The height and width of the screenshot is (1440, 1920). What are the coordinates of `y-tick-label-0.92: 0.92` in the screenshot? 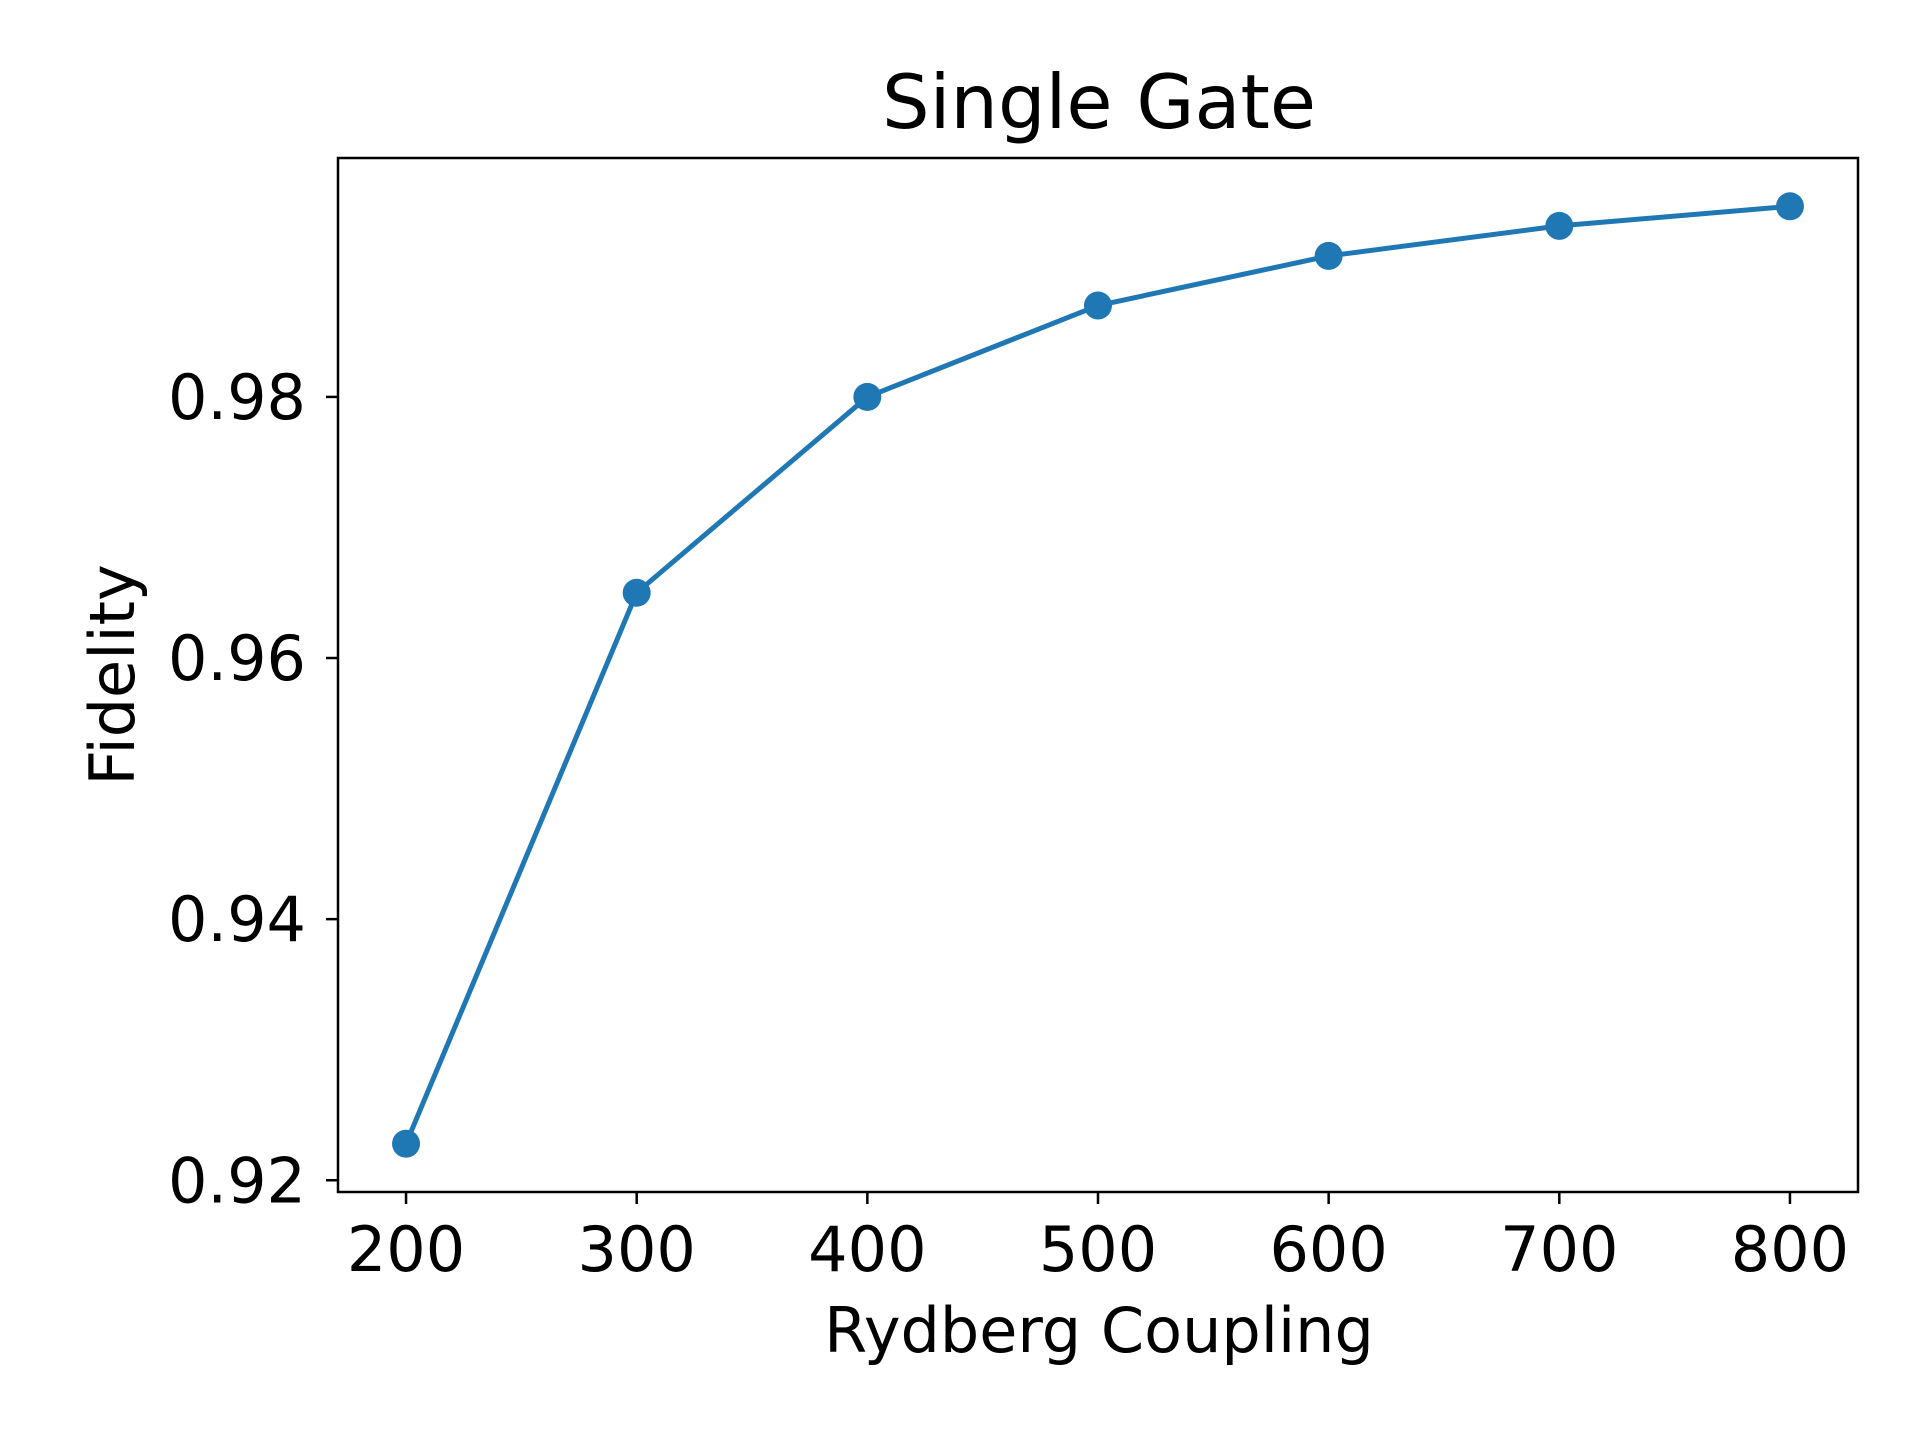 It's located at (237, 1180).